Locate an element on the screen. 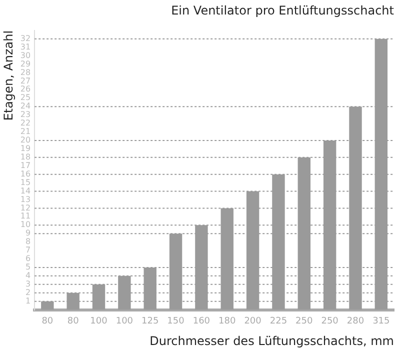  y-tick-label: 12 is located at coordinates (25, 207).